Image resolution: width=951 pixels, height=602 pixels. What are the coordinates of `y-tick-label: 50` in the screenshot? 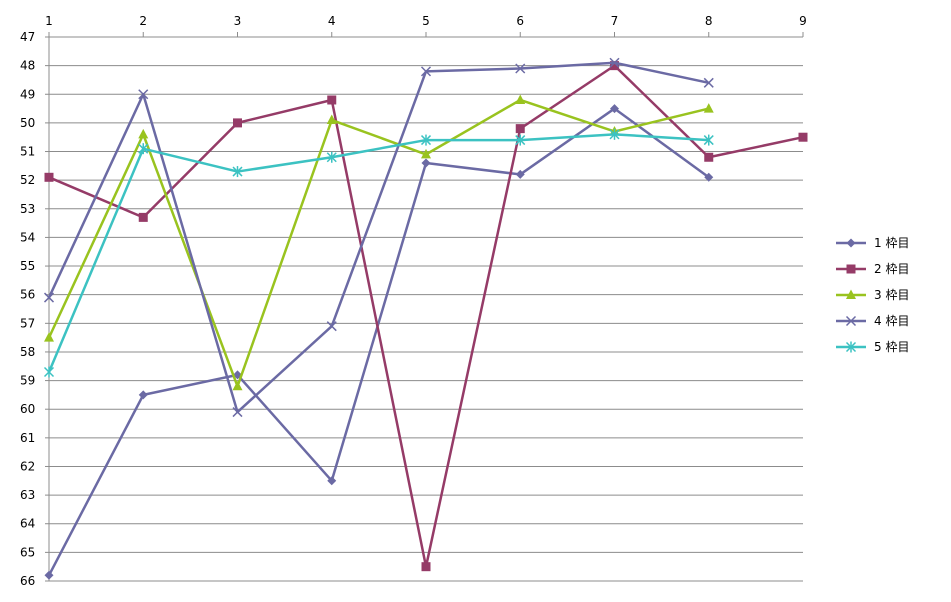 It's located at (27, 123).